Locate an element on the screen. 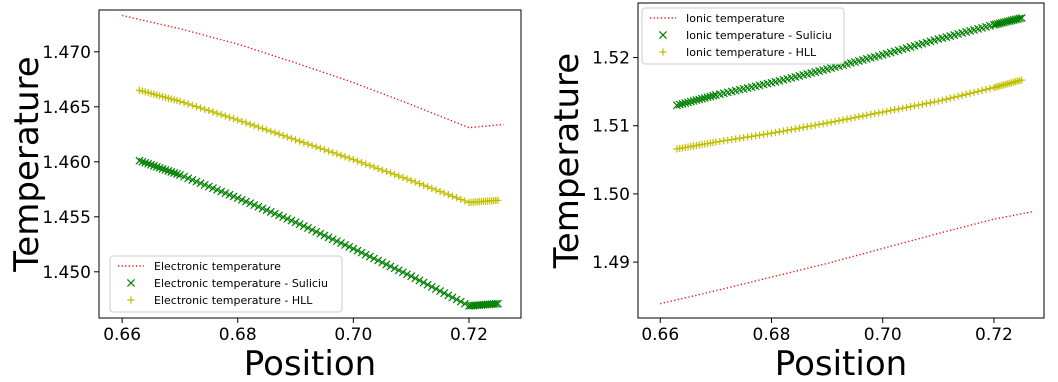  x-tick-label: 0.70 is located at coordinates (353, 335).